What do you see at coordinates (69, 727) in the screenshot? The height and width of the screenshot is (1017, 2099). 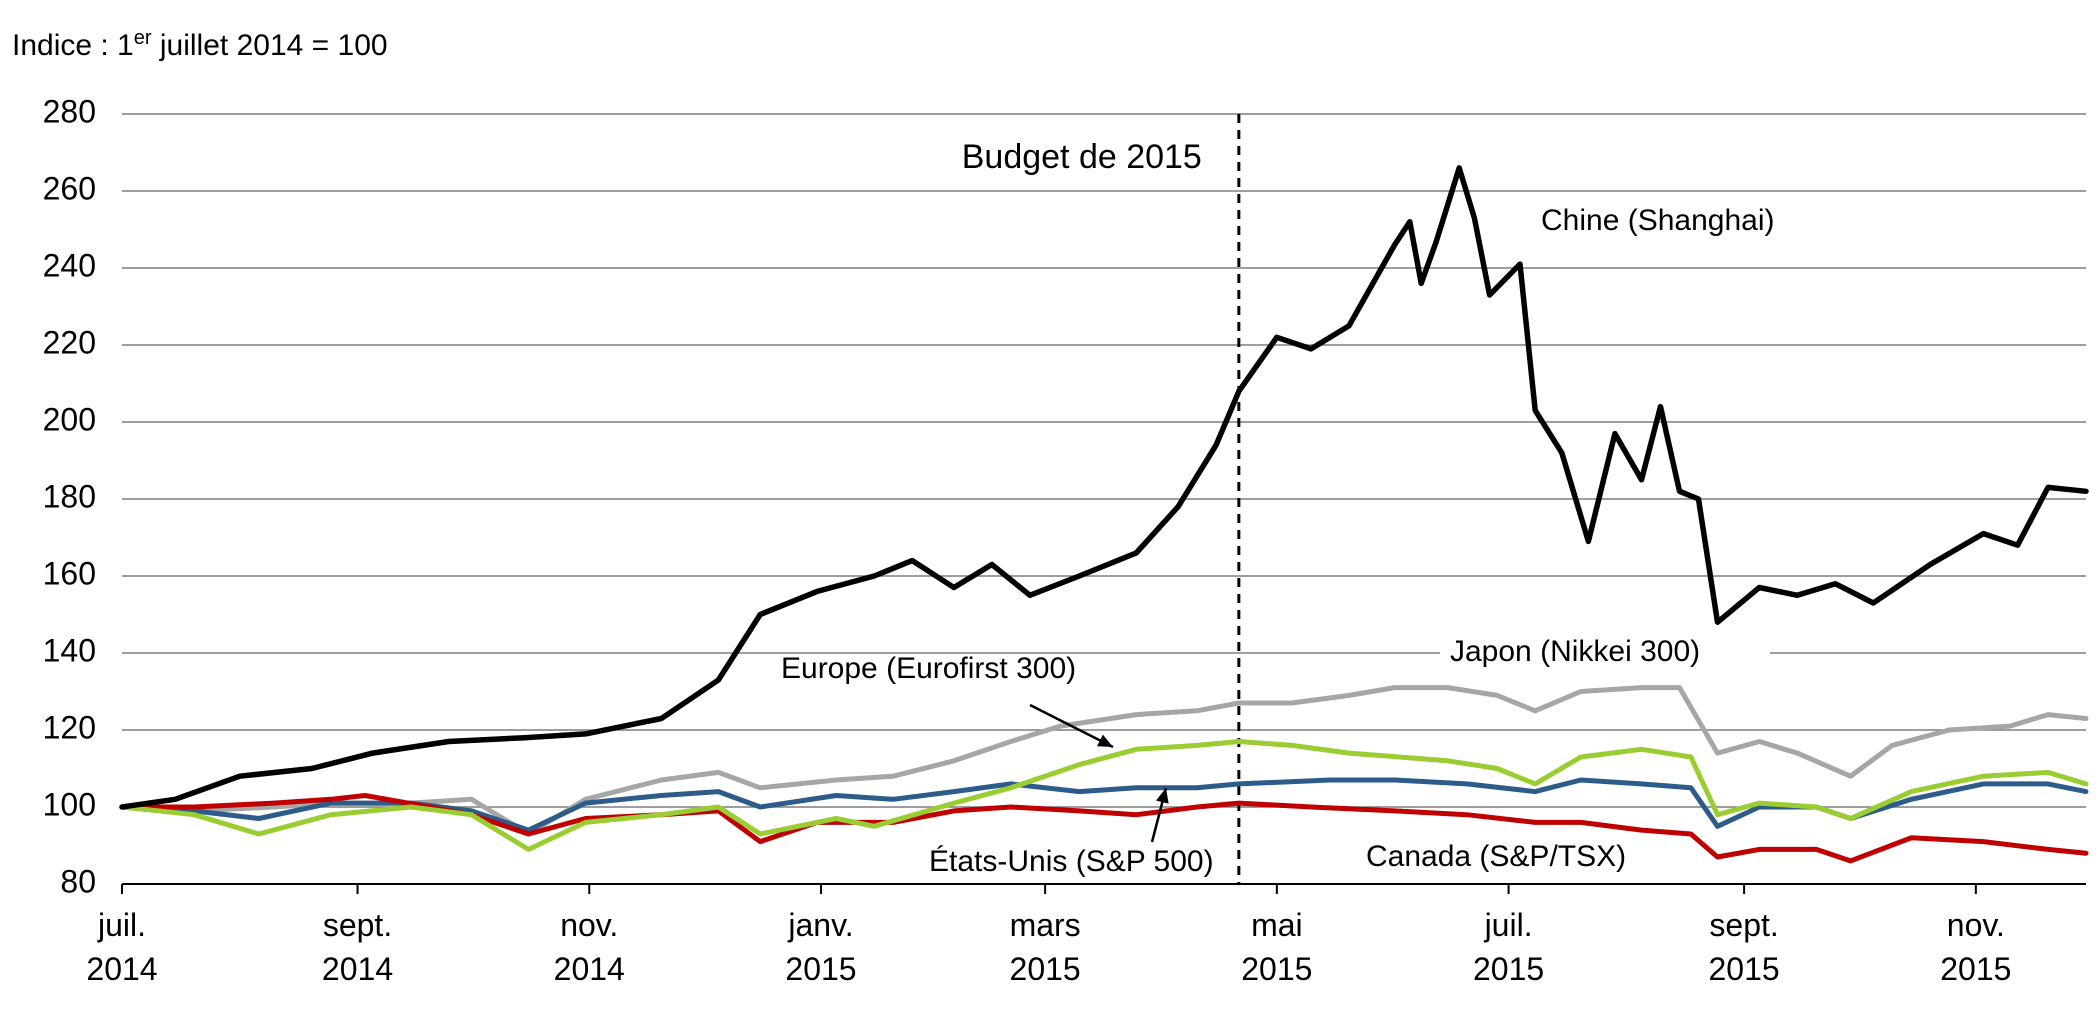 I see `y-tick-label: 120` at bounding box center [69, 727].